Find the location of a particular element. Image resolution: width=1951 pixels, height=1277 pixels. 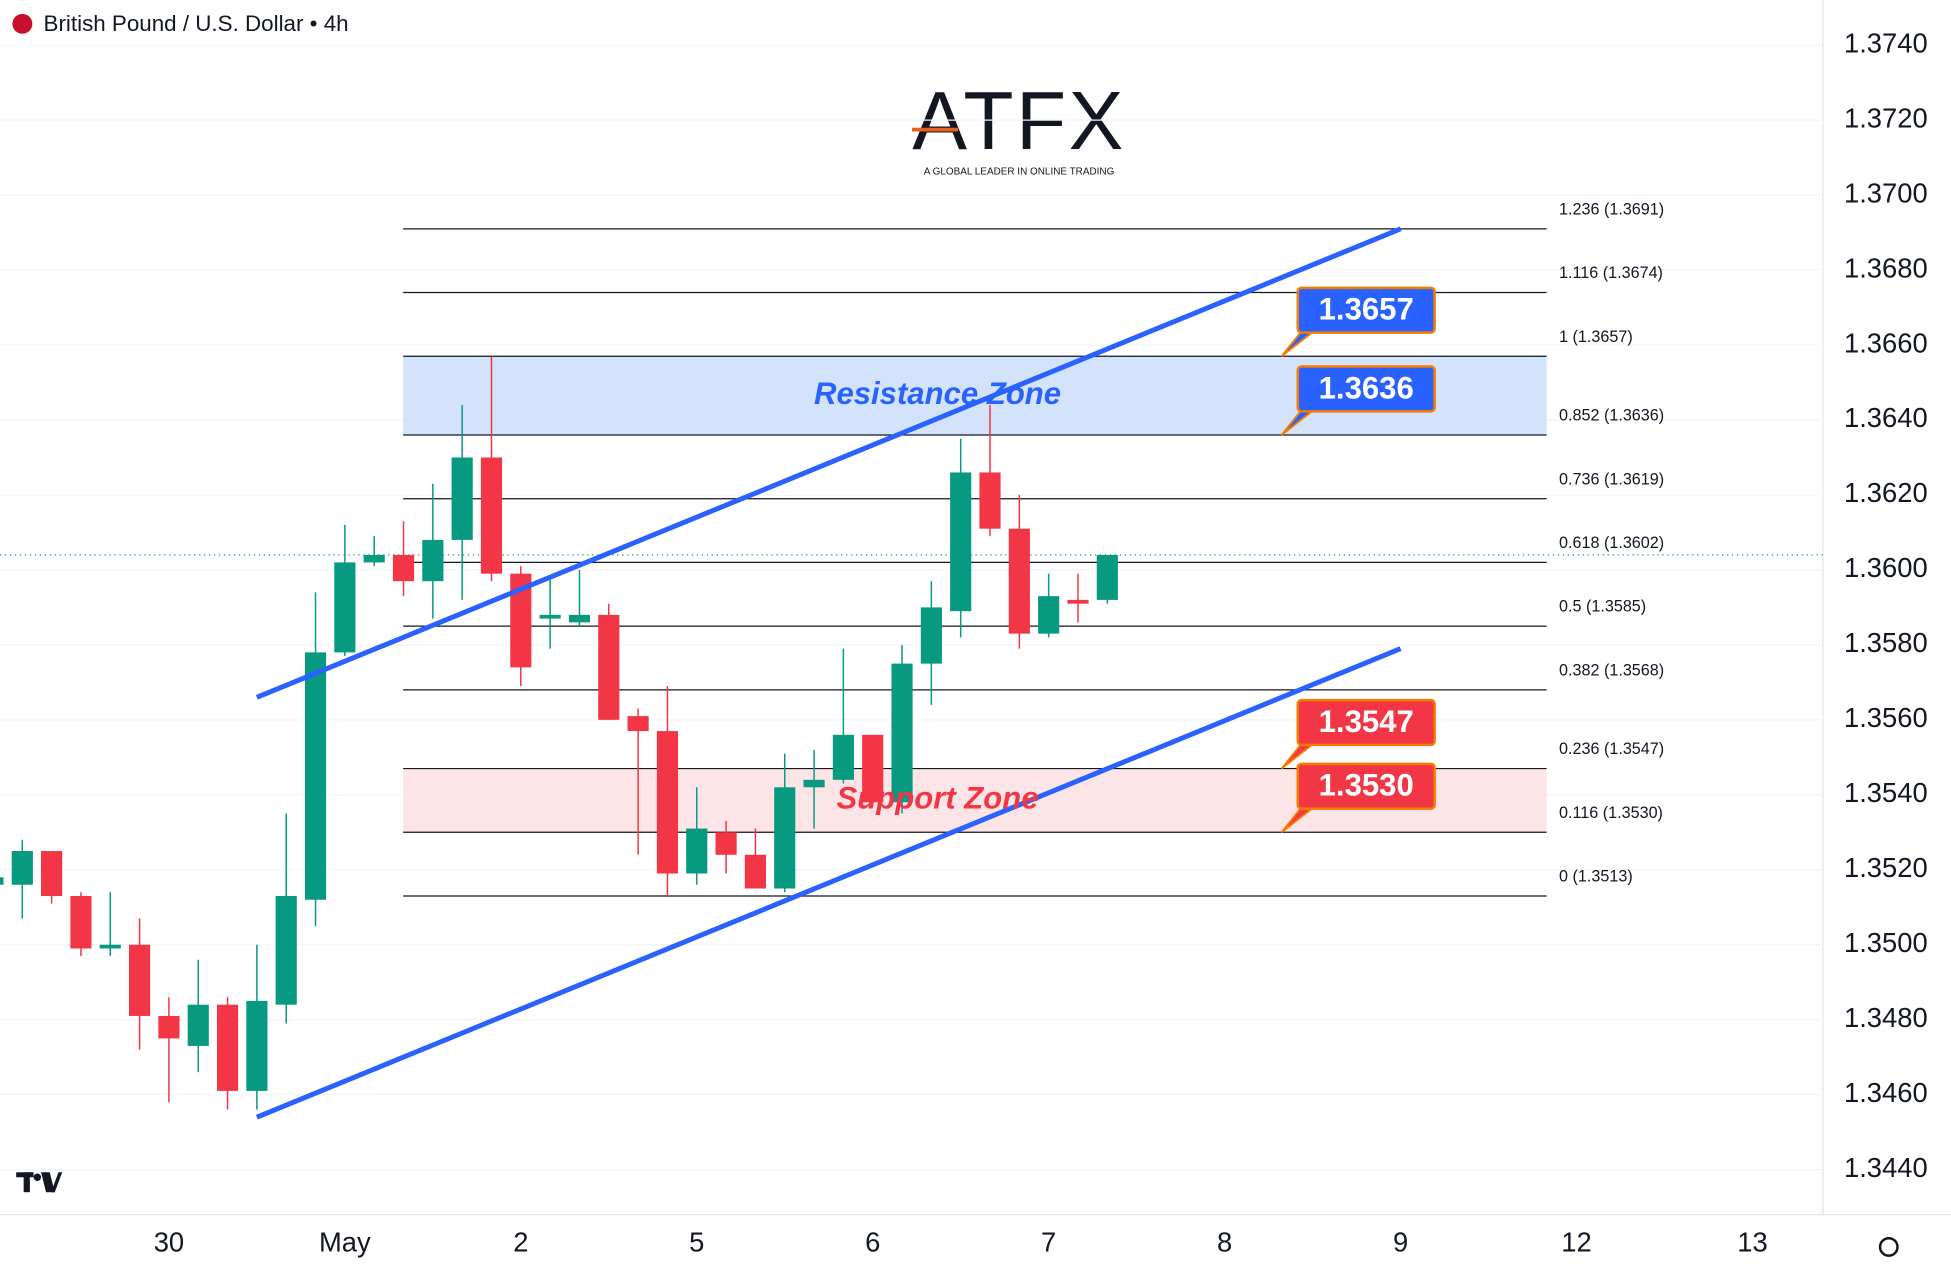

fib-label: 1 (1.3657) is located at coordinates (1596, 337).